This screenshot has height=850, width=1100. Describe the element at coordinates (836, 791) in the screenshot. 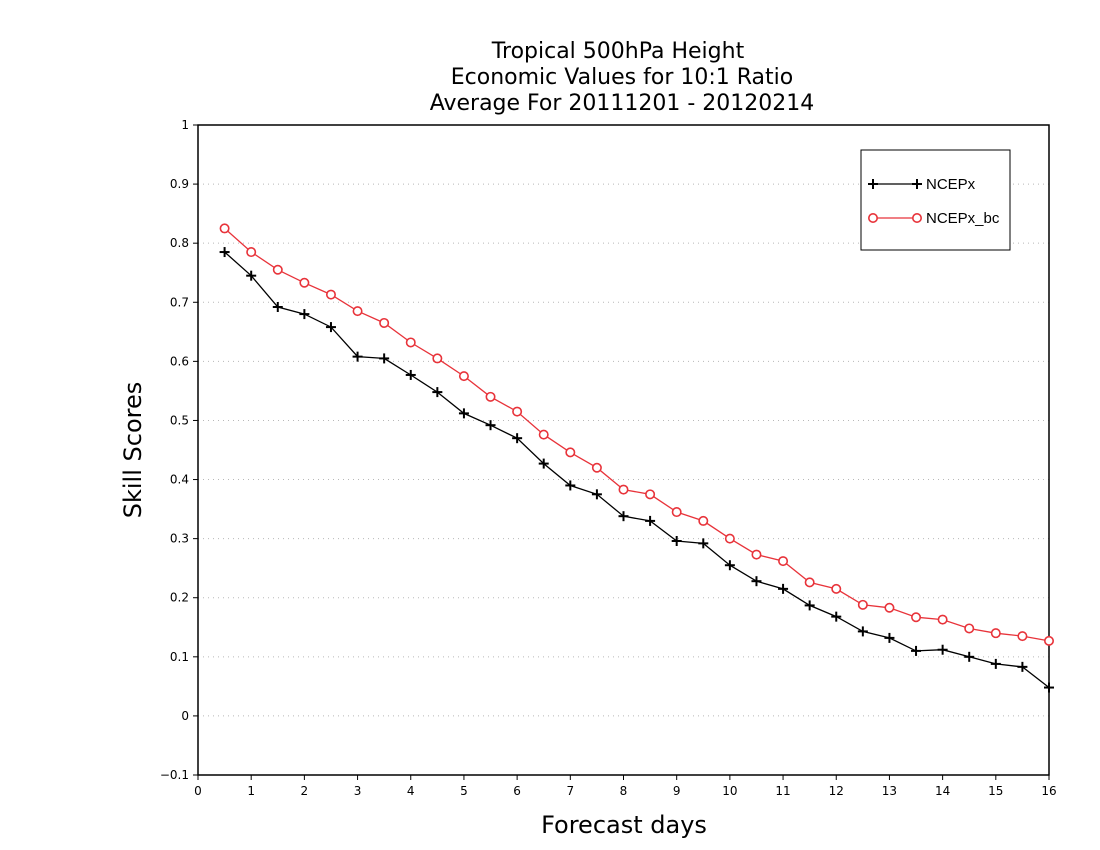

I see `x-tick-label: 12` at that location.